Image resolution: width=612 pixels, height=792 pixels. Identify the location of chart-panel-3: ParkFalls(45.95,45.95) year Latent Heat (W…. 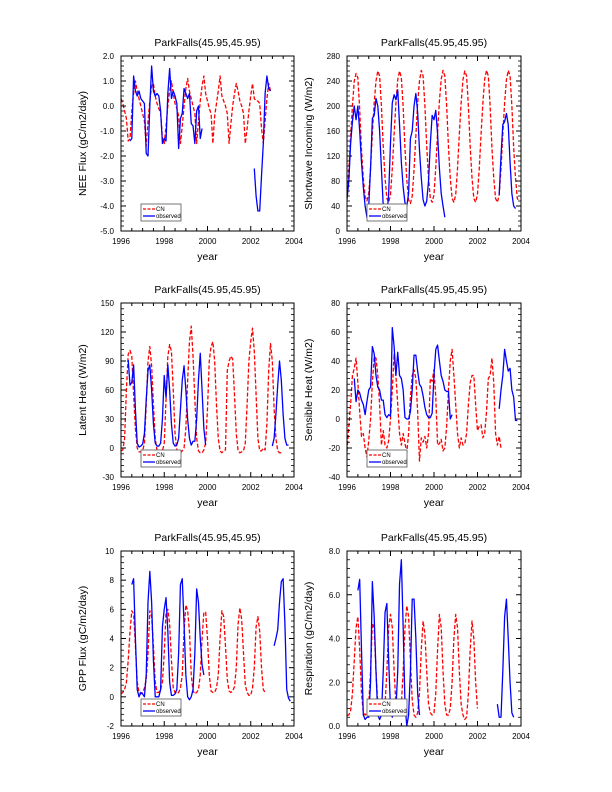
(190, 396).